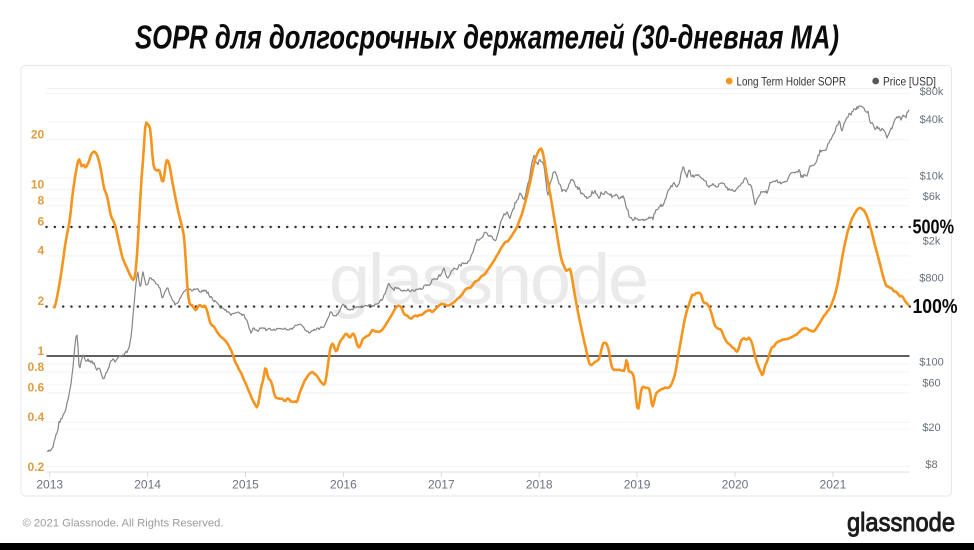  I want to click on svg-text: 0.8, so click(36, 367).